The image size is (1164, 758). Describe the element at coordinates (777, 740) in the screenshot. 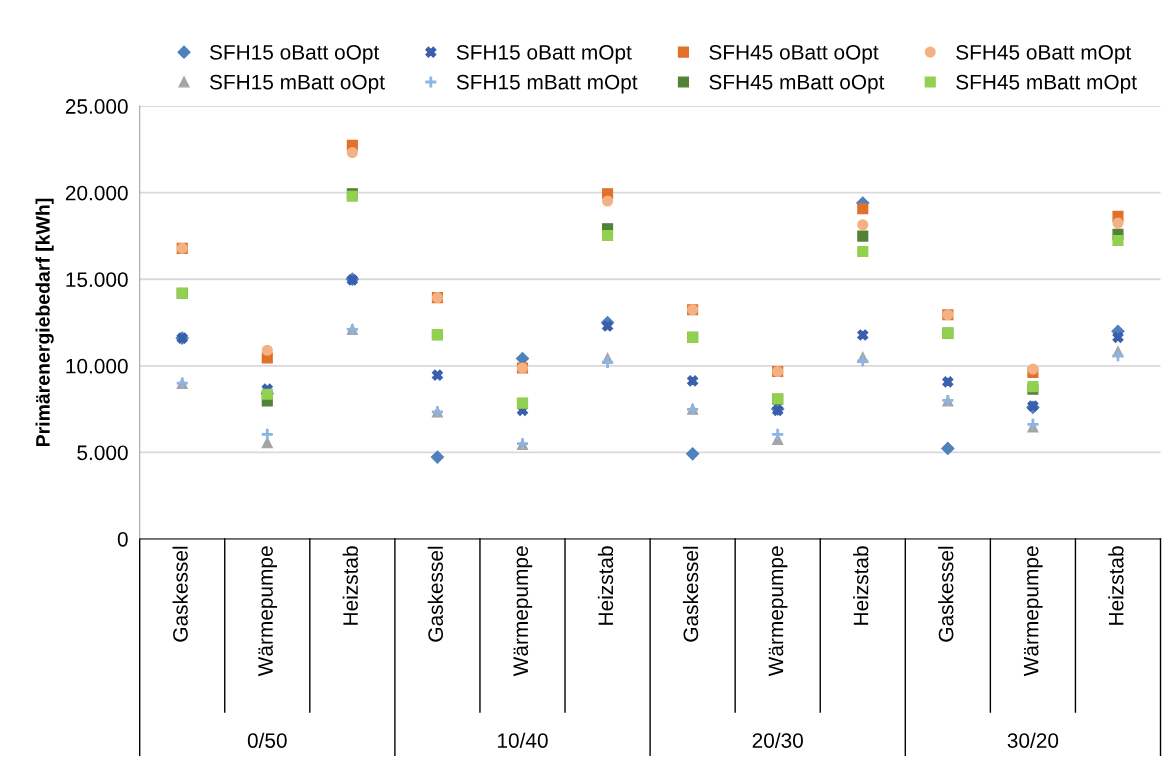

I see `text: 20/30` at that location.